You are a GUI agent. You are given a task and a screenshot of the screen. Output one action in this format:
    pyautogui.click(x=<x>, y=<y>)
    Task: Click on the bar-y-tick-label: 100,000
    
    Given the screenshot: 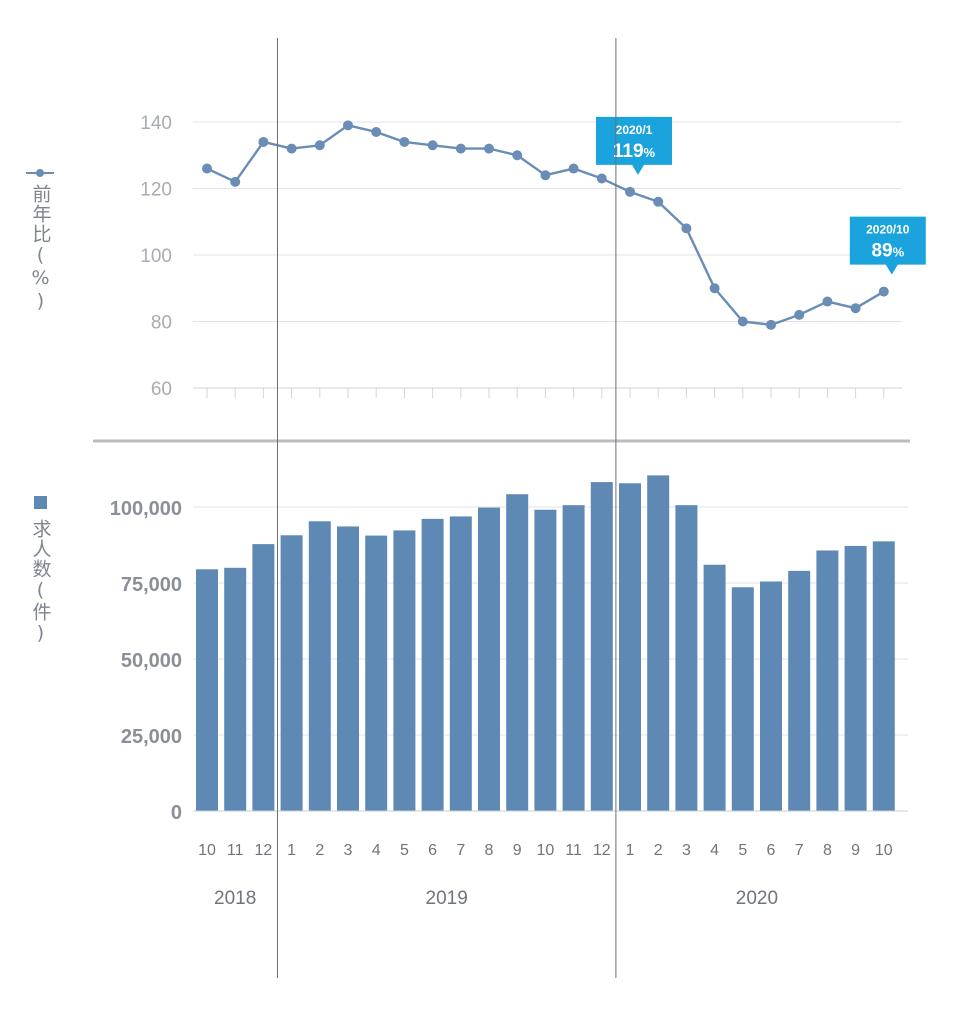 What is the action you would take?
    pyautogui.click(x=146, y=509)
    